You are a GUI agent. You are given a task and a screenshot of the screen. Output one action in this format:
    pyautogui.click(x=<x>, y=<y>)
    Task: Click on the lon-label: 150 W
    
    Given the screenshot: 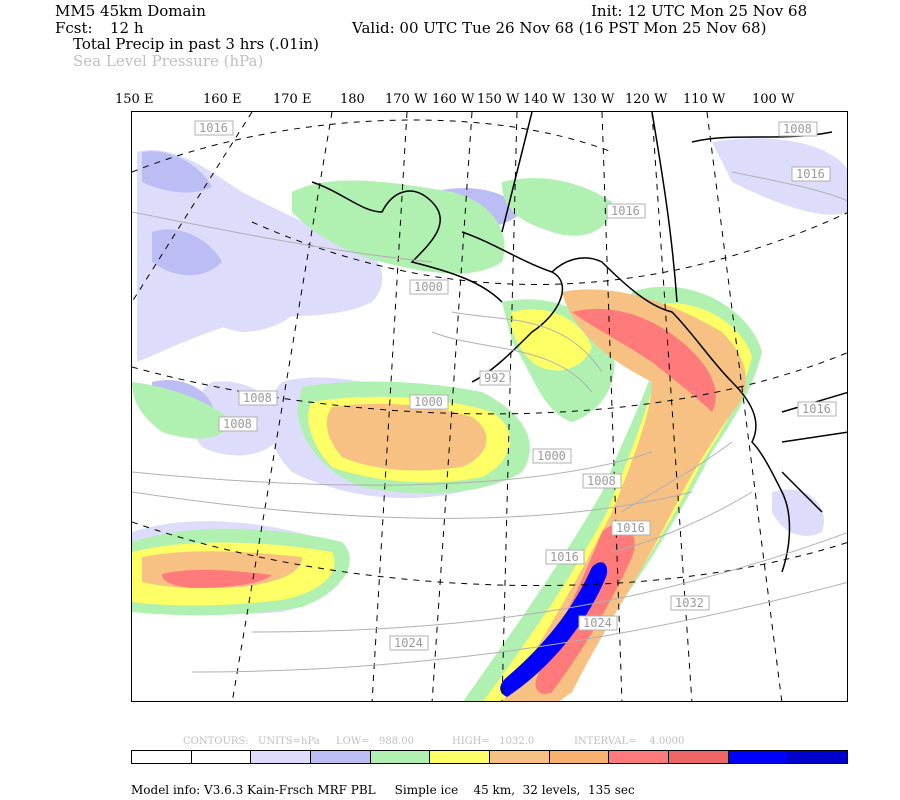 What is the action you would take?
    pyautogui.click(x=498, y=99)
    